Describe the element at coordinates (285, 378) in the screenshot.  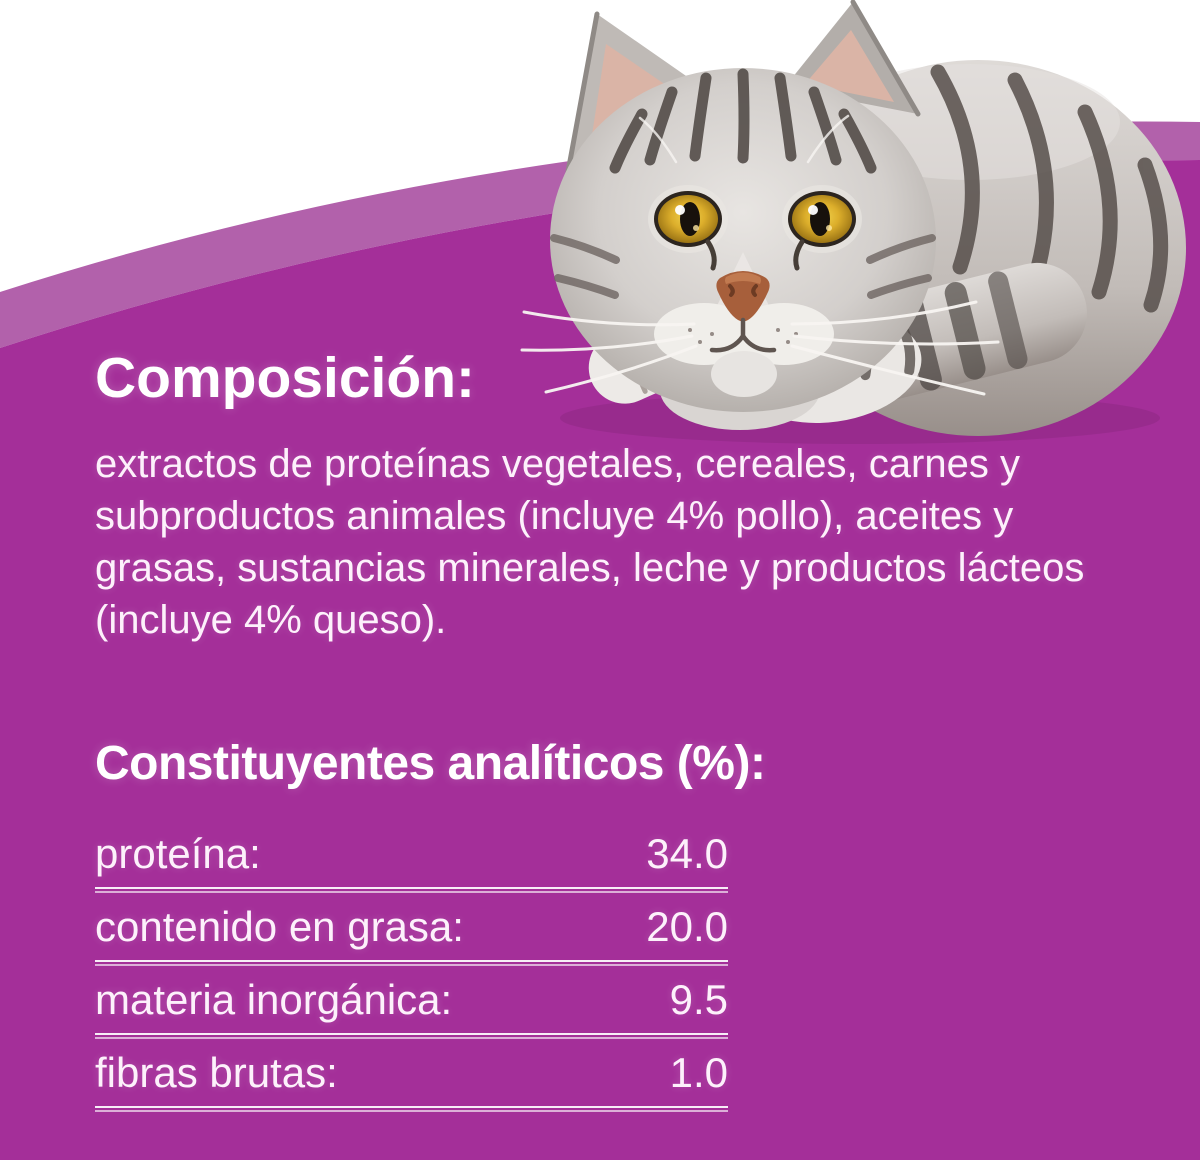
I see `composition-heading: Composición:` at that location.